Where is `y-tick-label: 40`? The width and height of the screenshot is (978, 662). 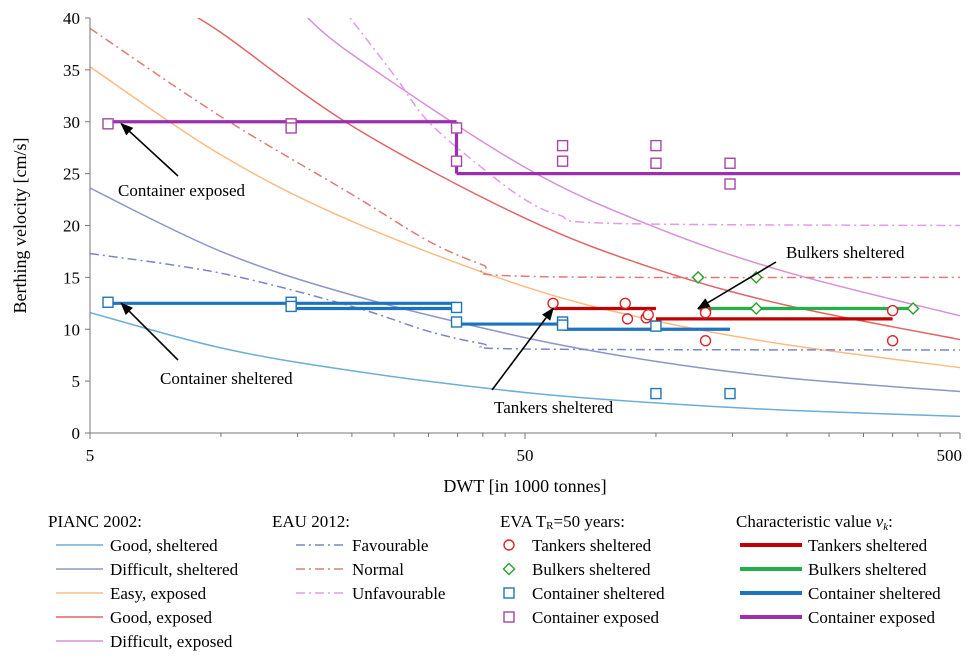 y-tick-label: 40 is located at coordinates (71, 18).